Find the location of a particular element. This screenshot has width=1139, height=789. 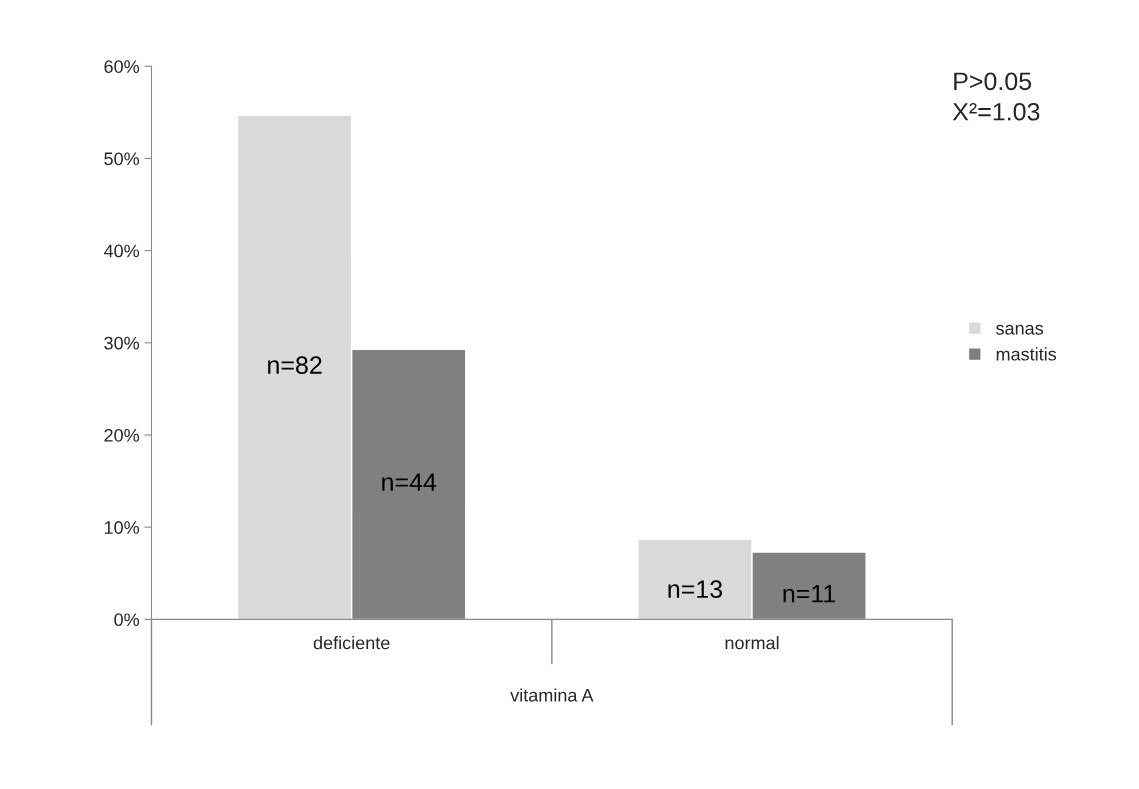

text: X²=1.03 is located at coordinates (996, 111).